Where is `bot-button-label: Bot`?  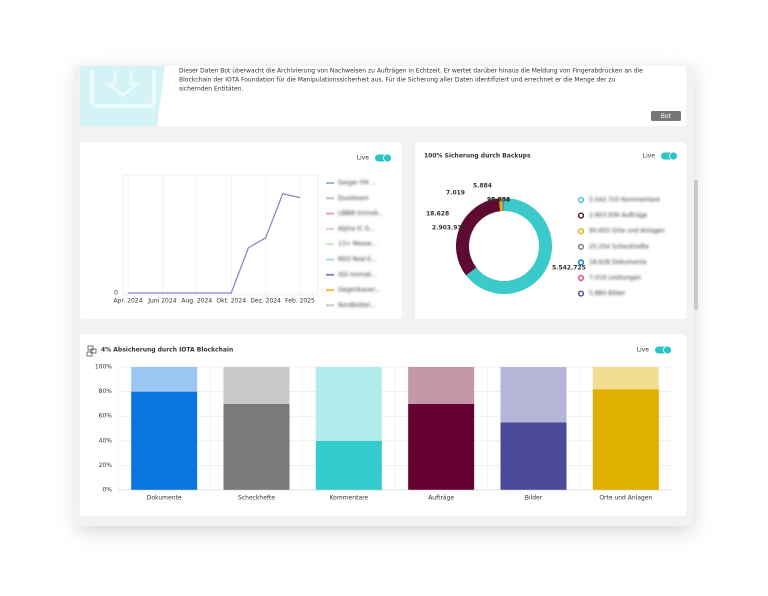 bot-button-label: Bot is located at coordinates (666, 116).